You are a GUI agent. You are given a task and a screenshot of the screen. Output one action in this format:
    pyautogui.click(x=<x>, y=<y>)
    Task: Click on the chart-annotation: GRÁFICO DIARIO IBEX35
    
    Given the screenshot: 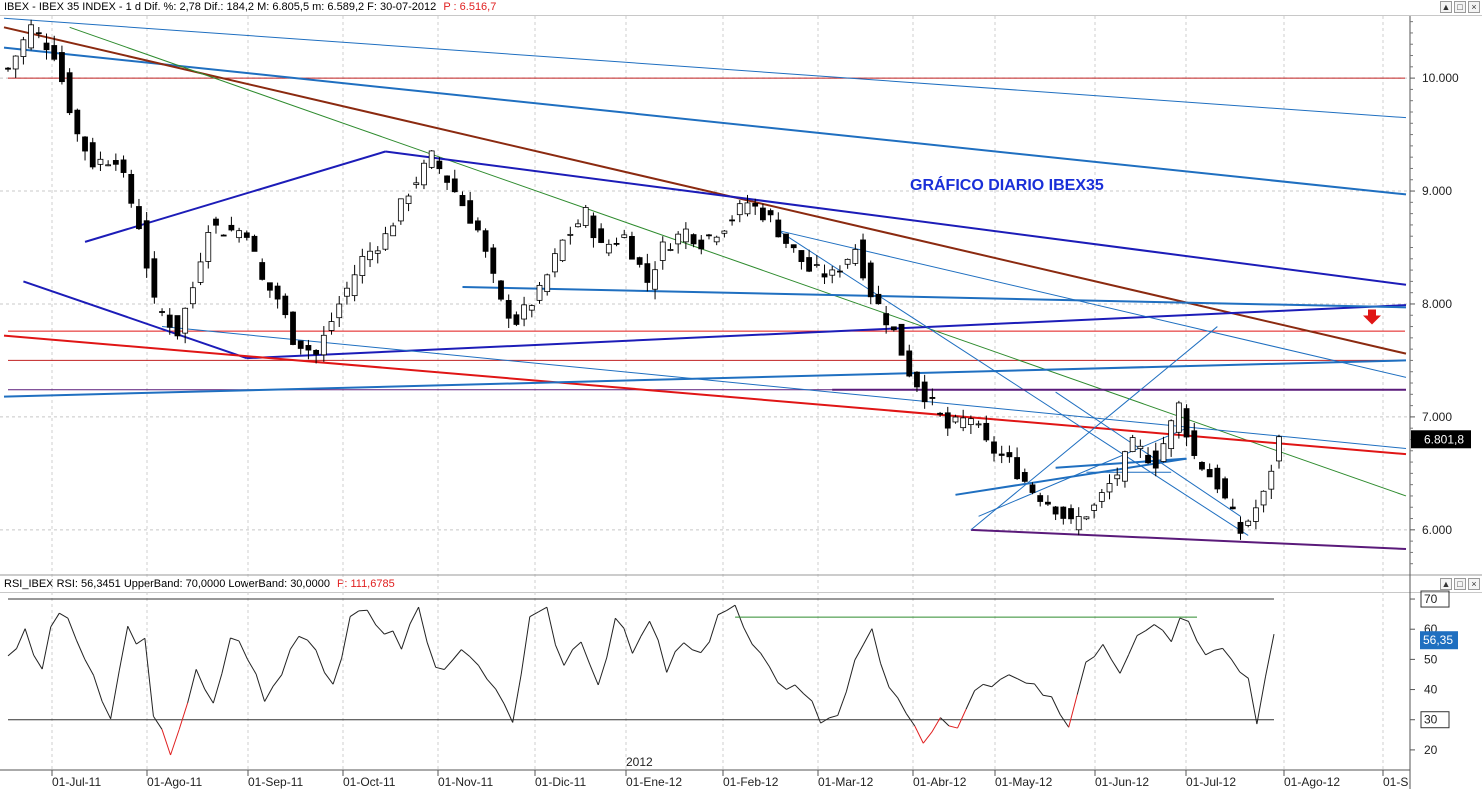 What is the action you would take?
    pyautogui.click(x=1007, y=184)
    